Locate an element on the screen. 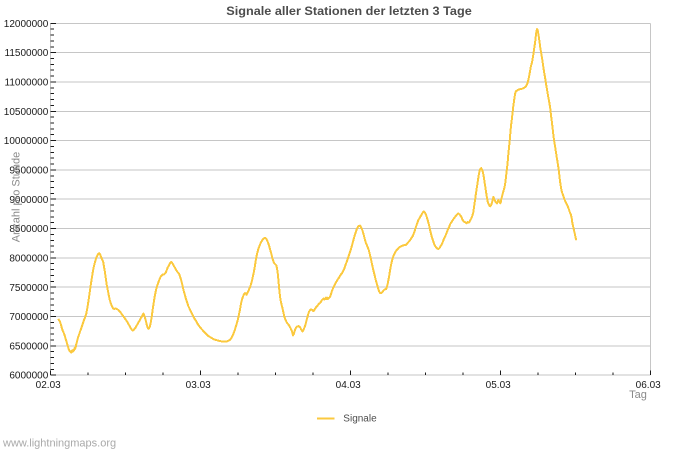 Image resolution: width=700 pixels, height=450 pixels. svg-text: 05.03 is located at coordinates (498, 385).